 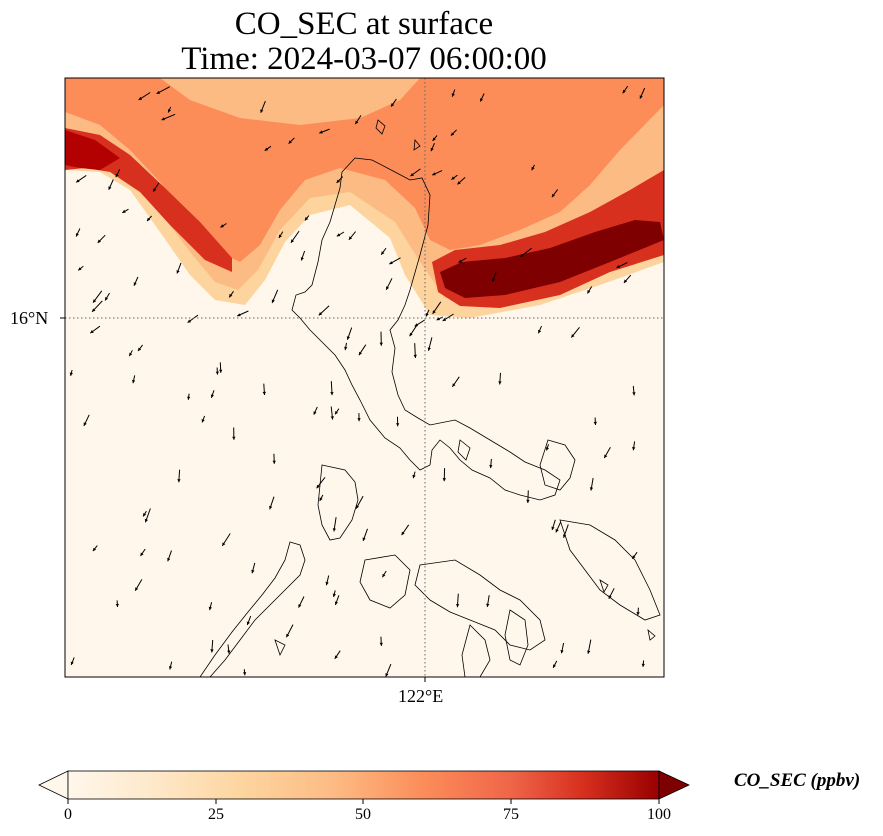 I want to click on visayas-islands, so click(x=480, y=605).